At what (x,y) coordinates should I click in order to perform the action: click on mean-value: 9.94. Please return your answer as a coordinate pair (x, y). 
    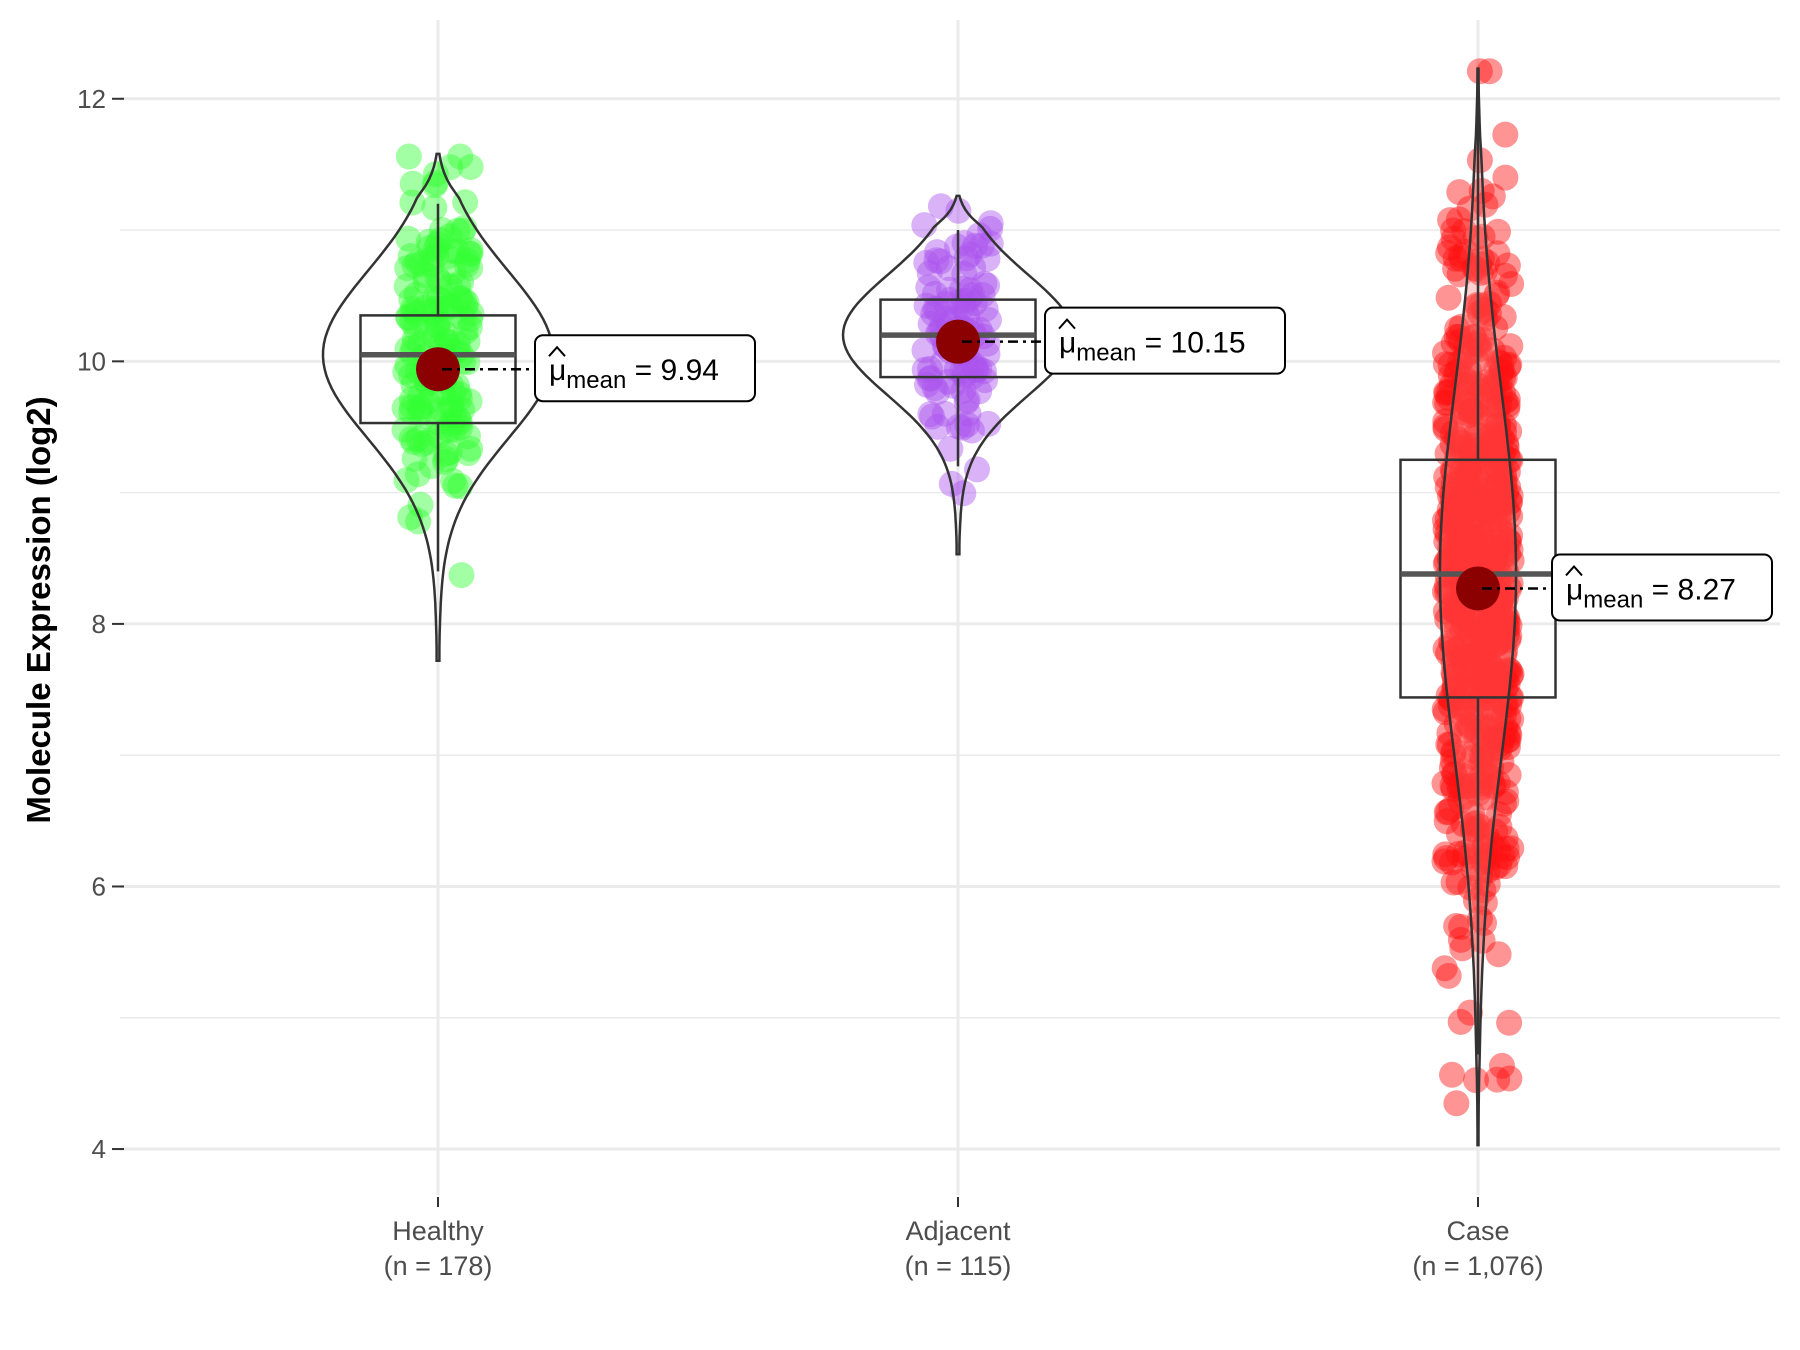
    Looking at the image, I should click on (690, 370).